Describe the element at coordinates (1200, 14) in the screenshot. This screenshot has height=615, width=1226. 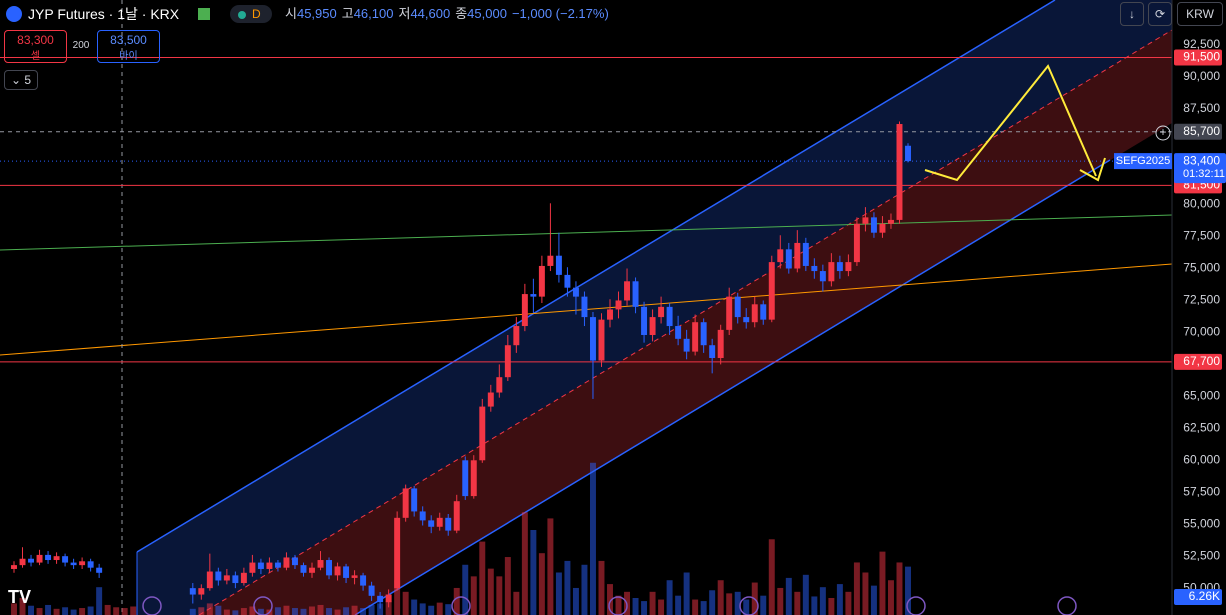
I see `currency: KRW` at that location.